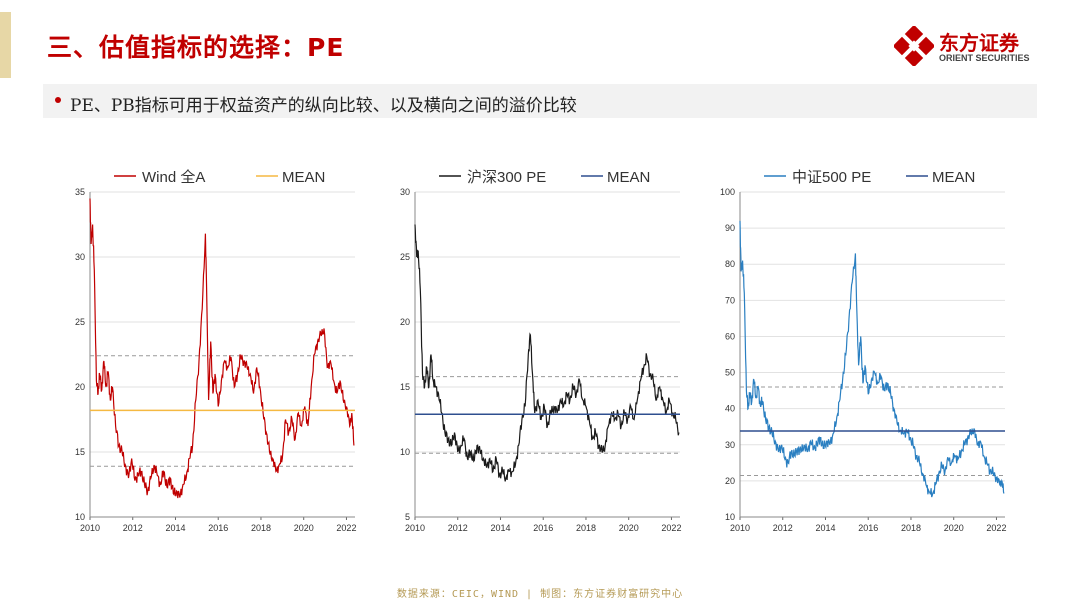  I want to click on legend-series-label: 中证500 PE, so click(831, 177).